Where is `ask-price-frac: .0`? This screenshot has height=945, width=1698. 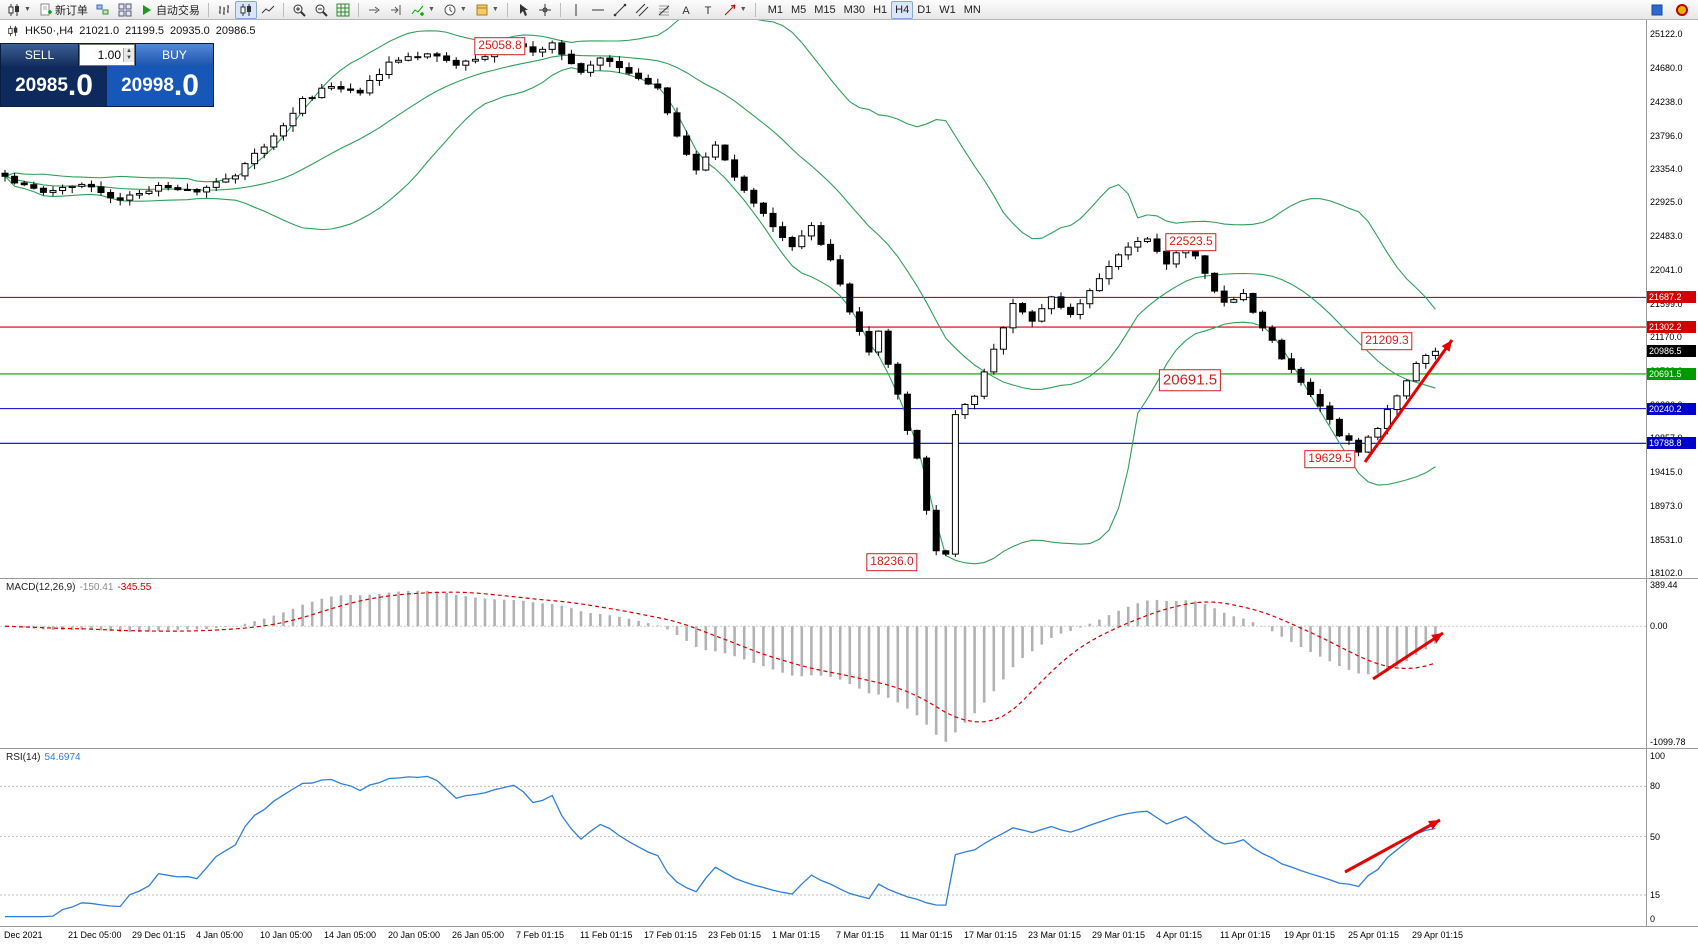 ask-price-frac: .0 is located at coordinates (186, 85).